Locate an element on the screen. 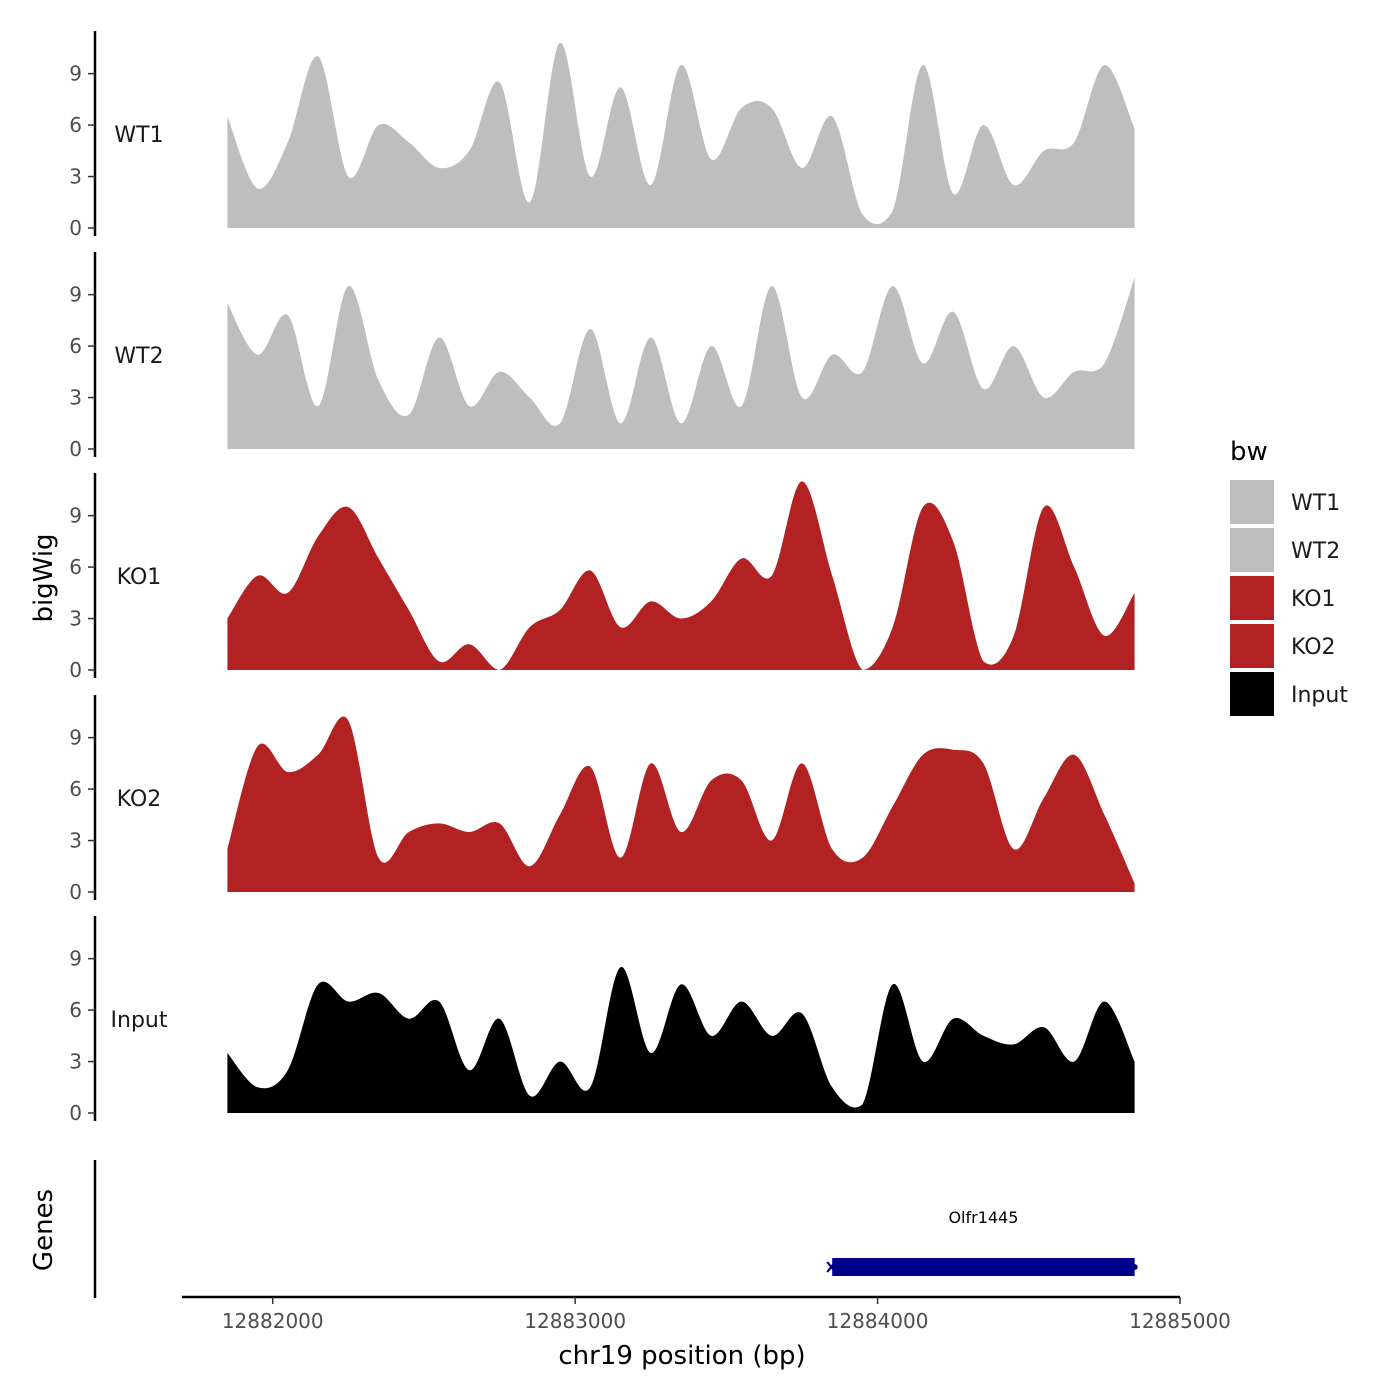 This screenshot has height=1400, width=1400. legend-label: WT1 is located at coordinates (1315, 503).